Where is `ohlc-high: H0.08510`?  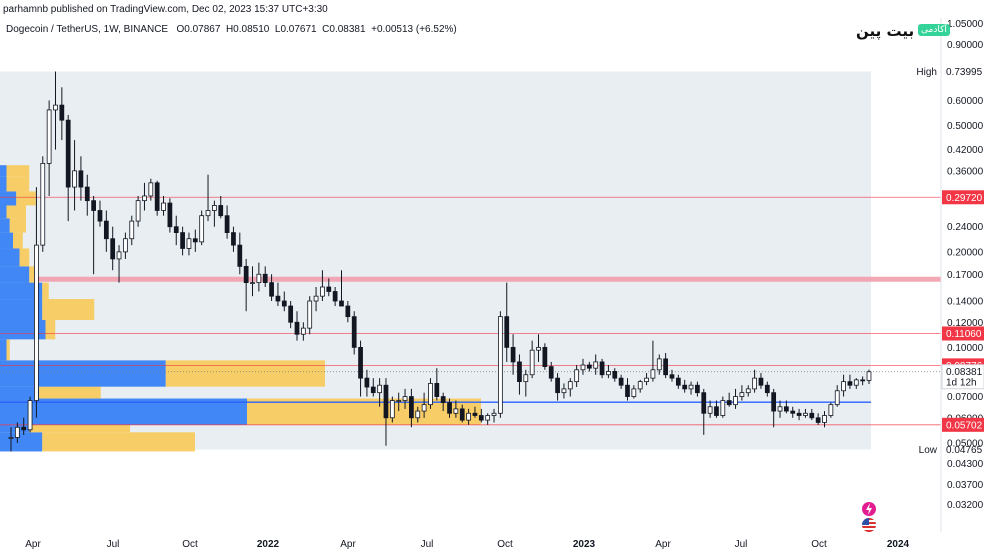 ohlc-high: H0.08510 is located at coordinates (247, 29).